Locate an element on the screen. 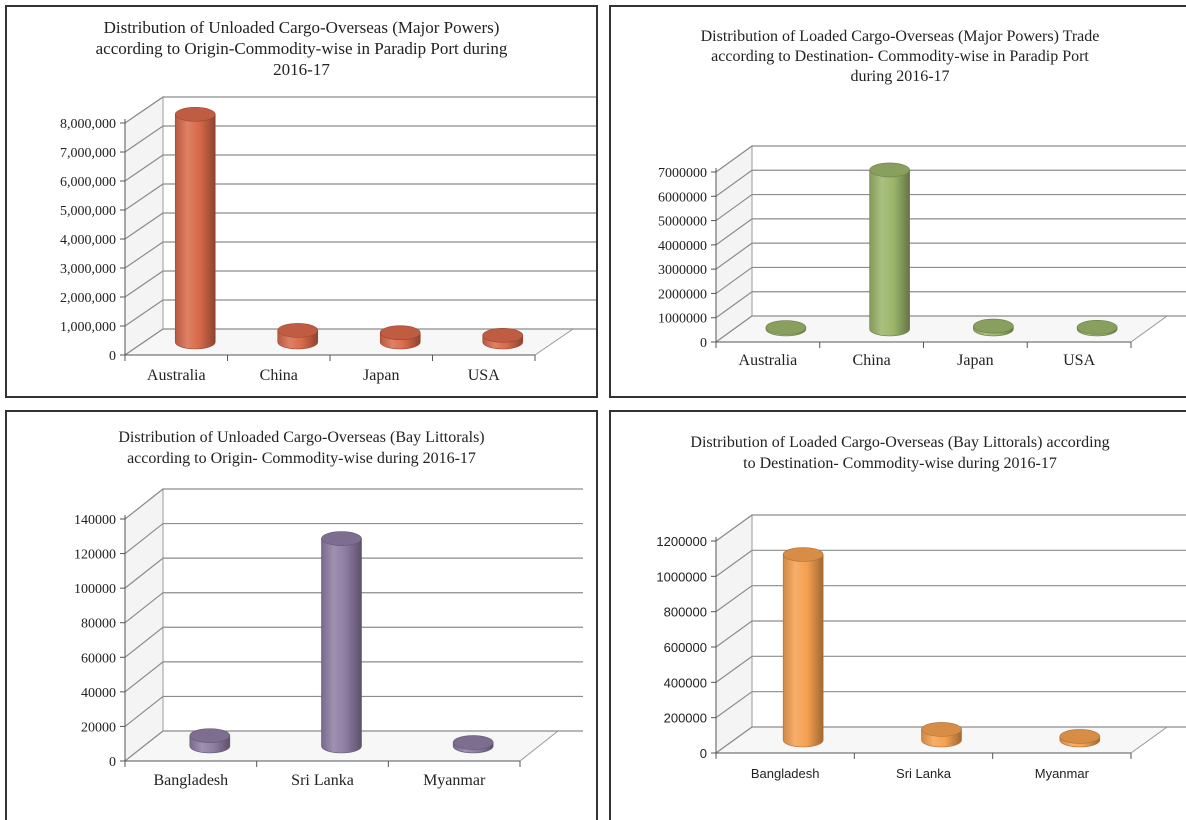  y-tick-label: 2,000,000 is located at coordinates (88, 298).